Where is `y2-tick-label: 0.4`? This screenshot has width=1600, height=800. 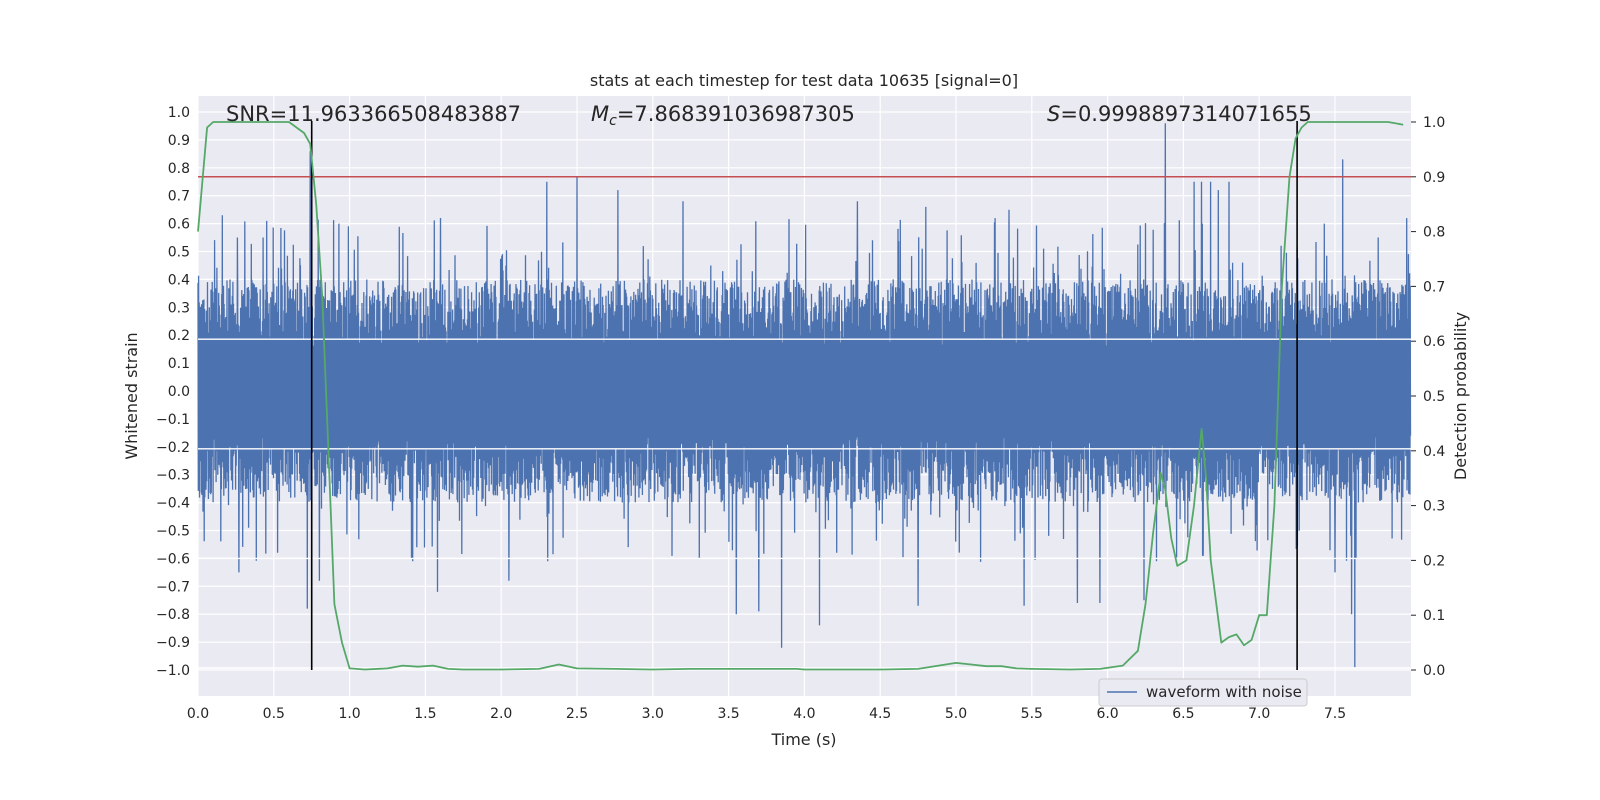
y2-tick-label: 0.4 is located at coordinates (1434, 452).